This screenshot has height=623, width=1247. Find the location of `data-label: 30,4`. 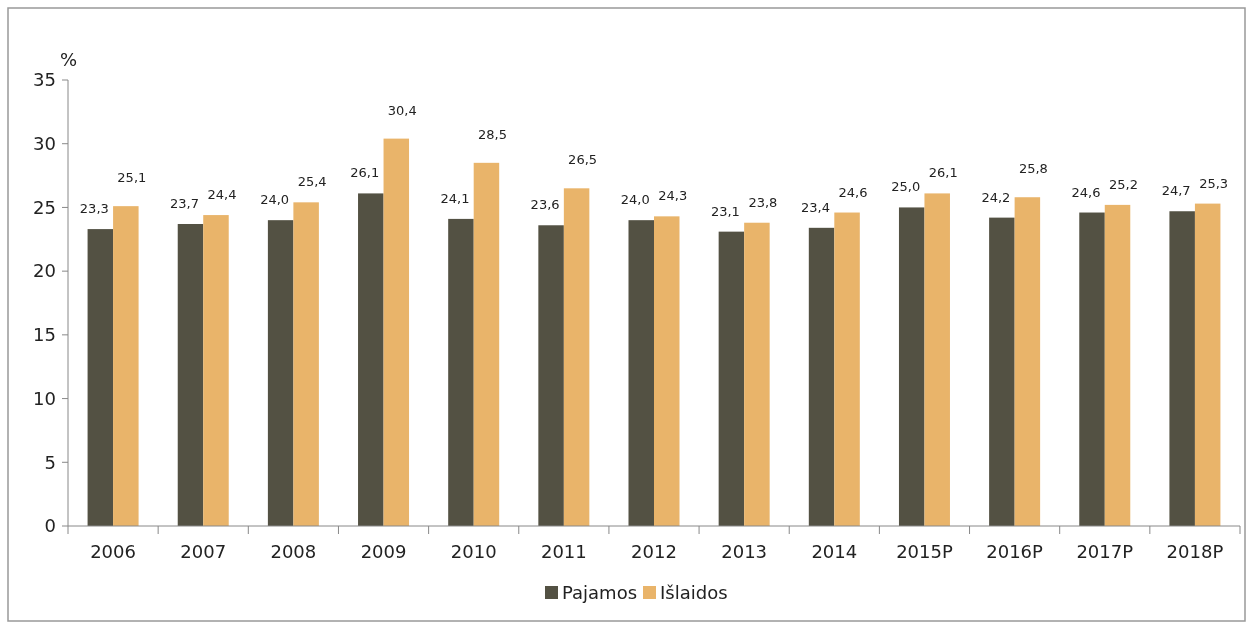

data-label: 30,4 is located at coordinates (402, 110).